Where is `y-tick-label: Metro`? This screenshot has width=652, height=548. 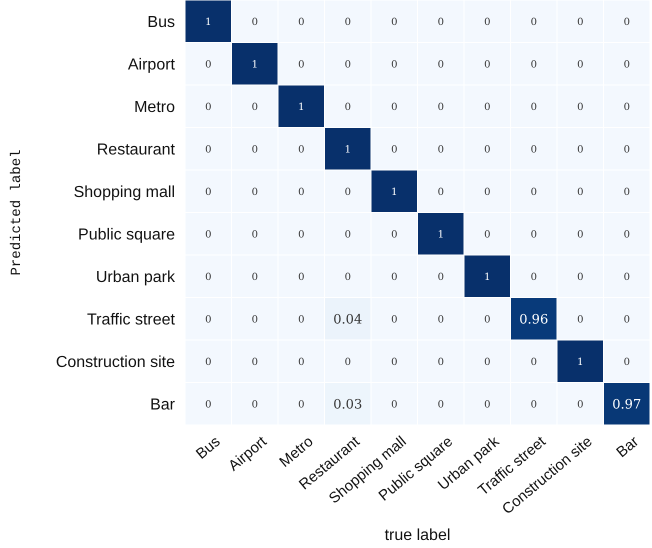 y-tick-label: Metro is located at coordinates (155, 107).